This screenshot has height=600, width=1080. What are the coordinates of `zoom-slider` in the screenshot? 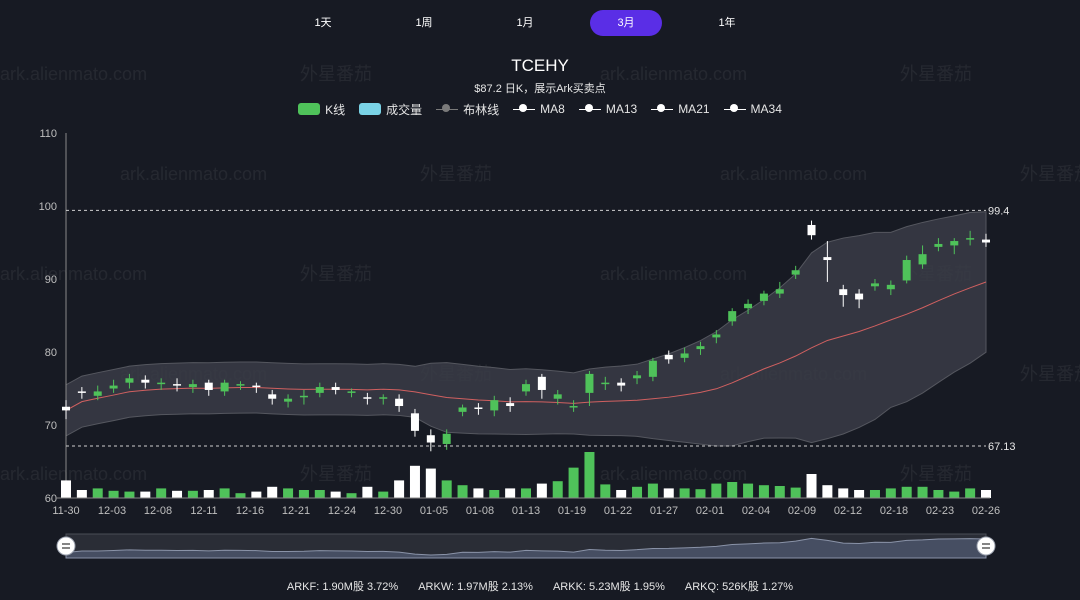 It's located at (526, 546).